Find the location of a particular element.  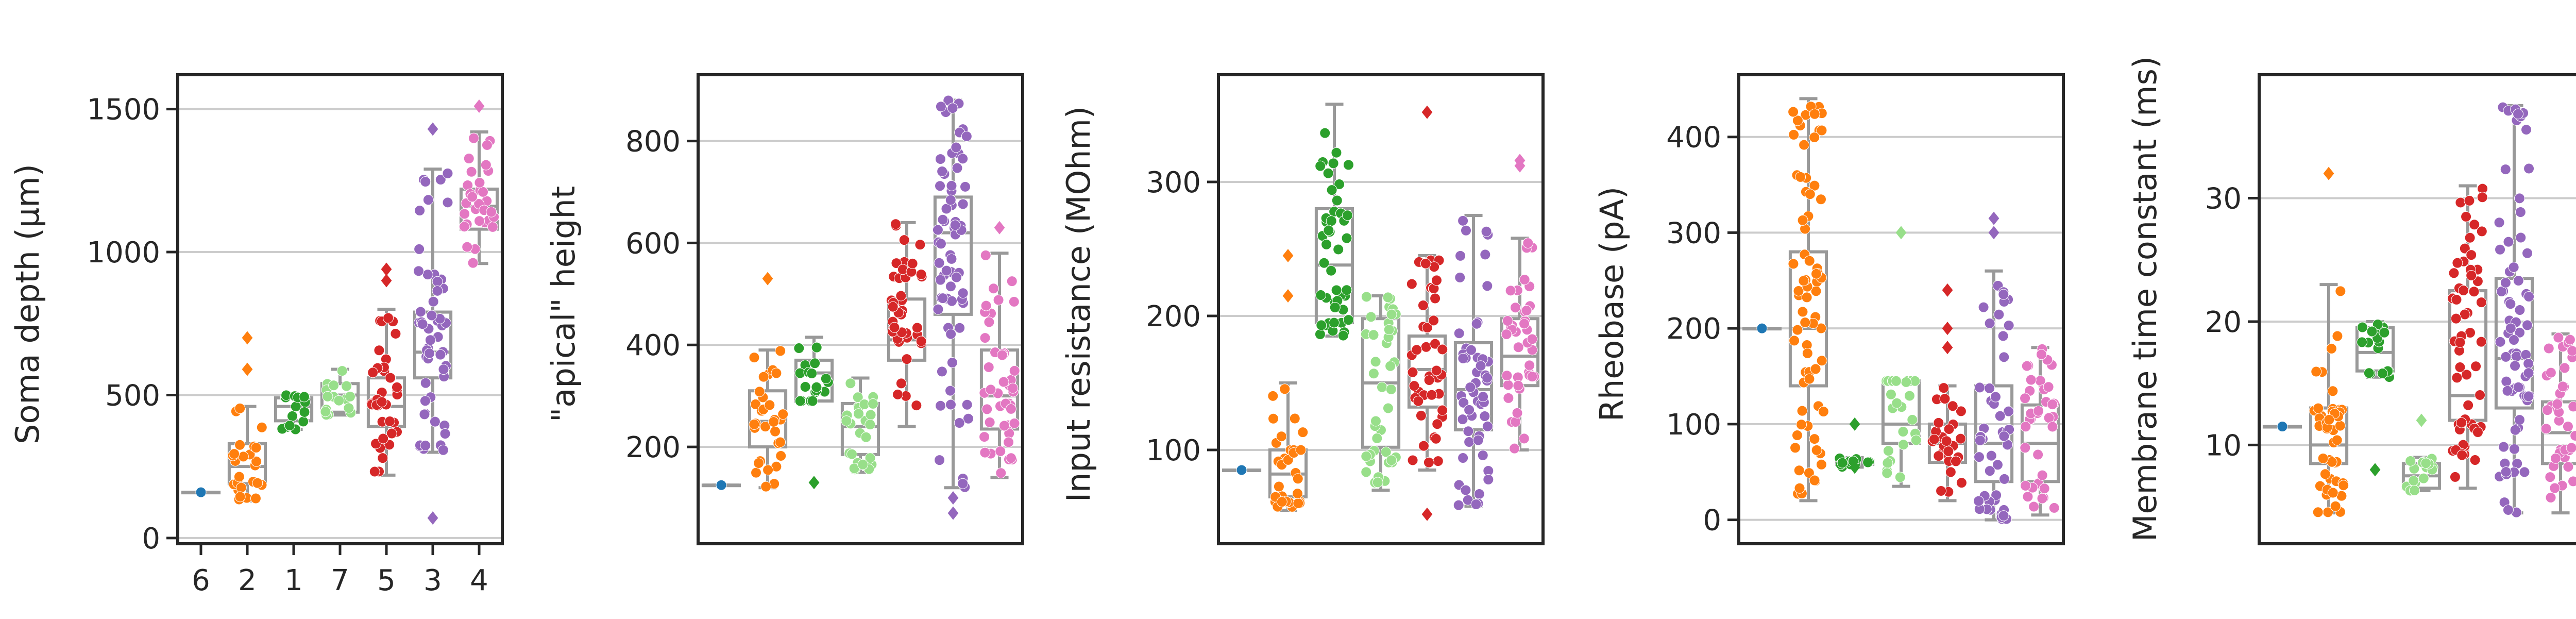

x-tick-label: 1 is located at coordinates (293, 580).